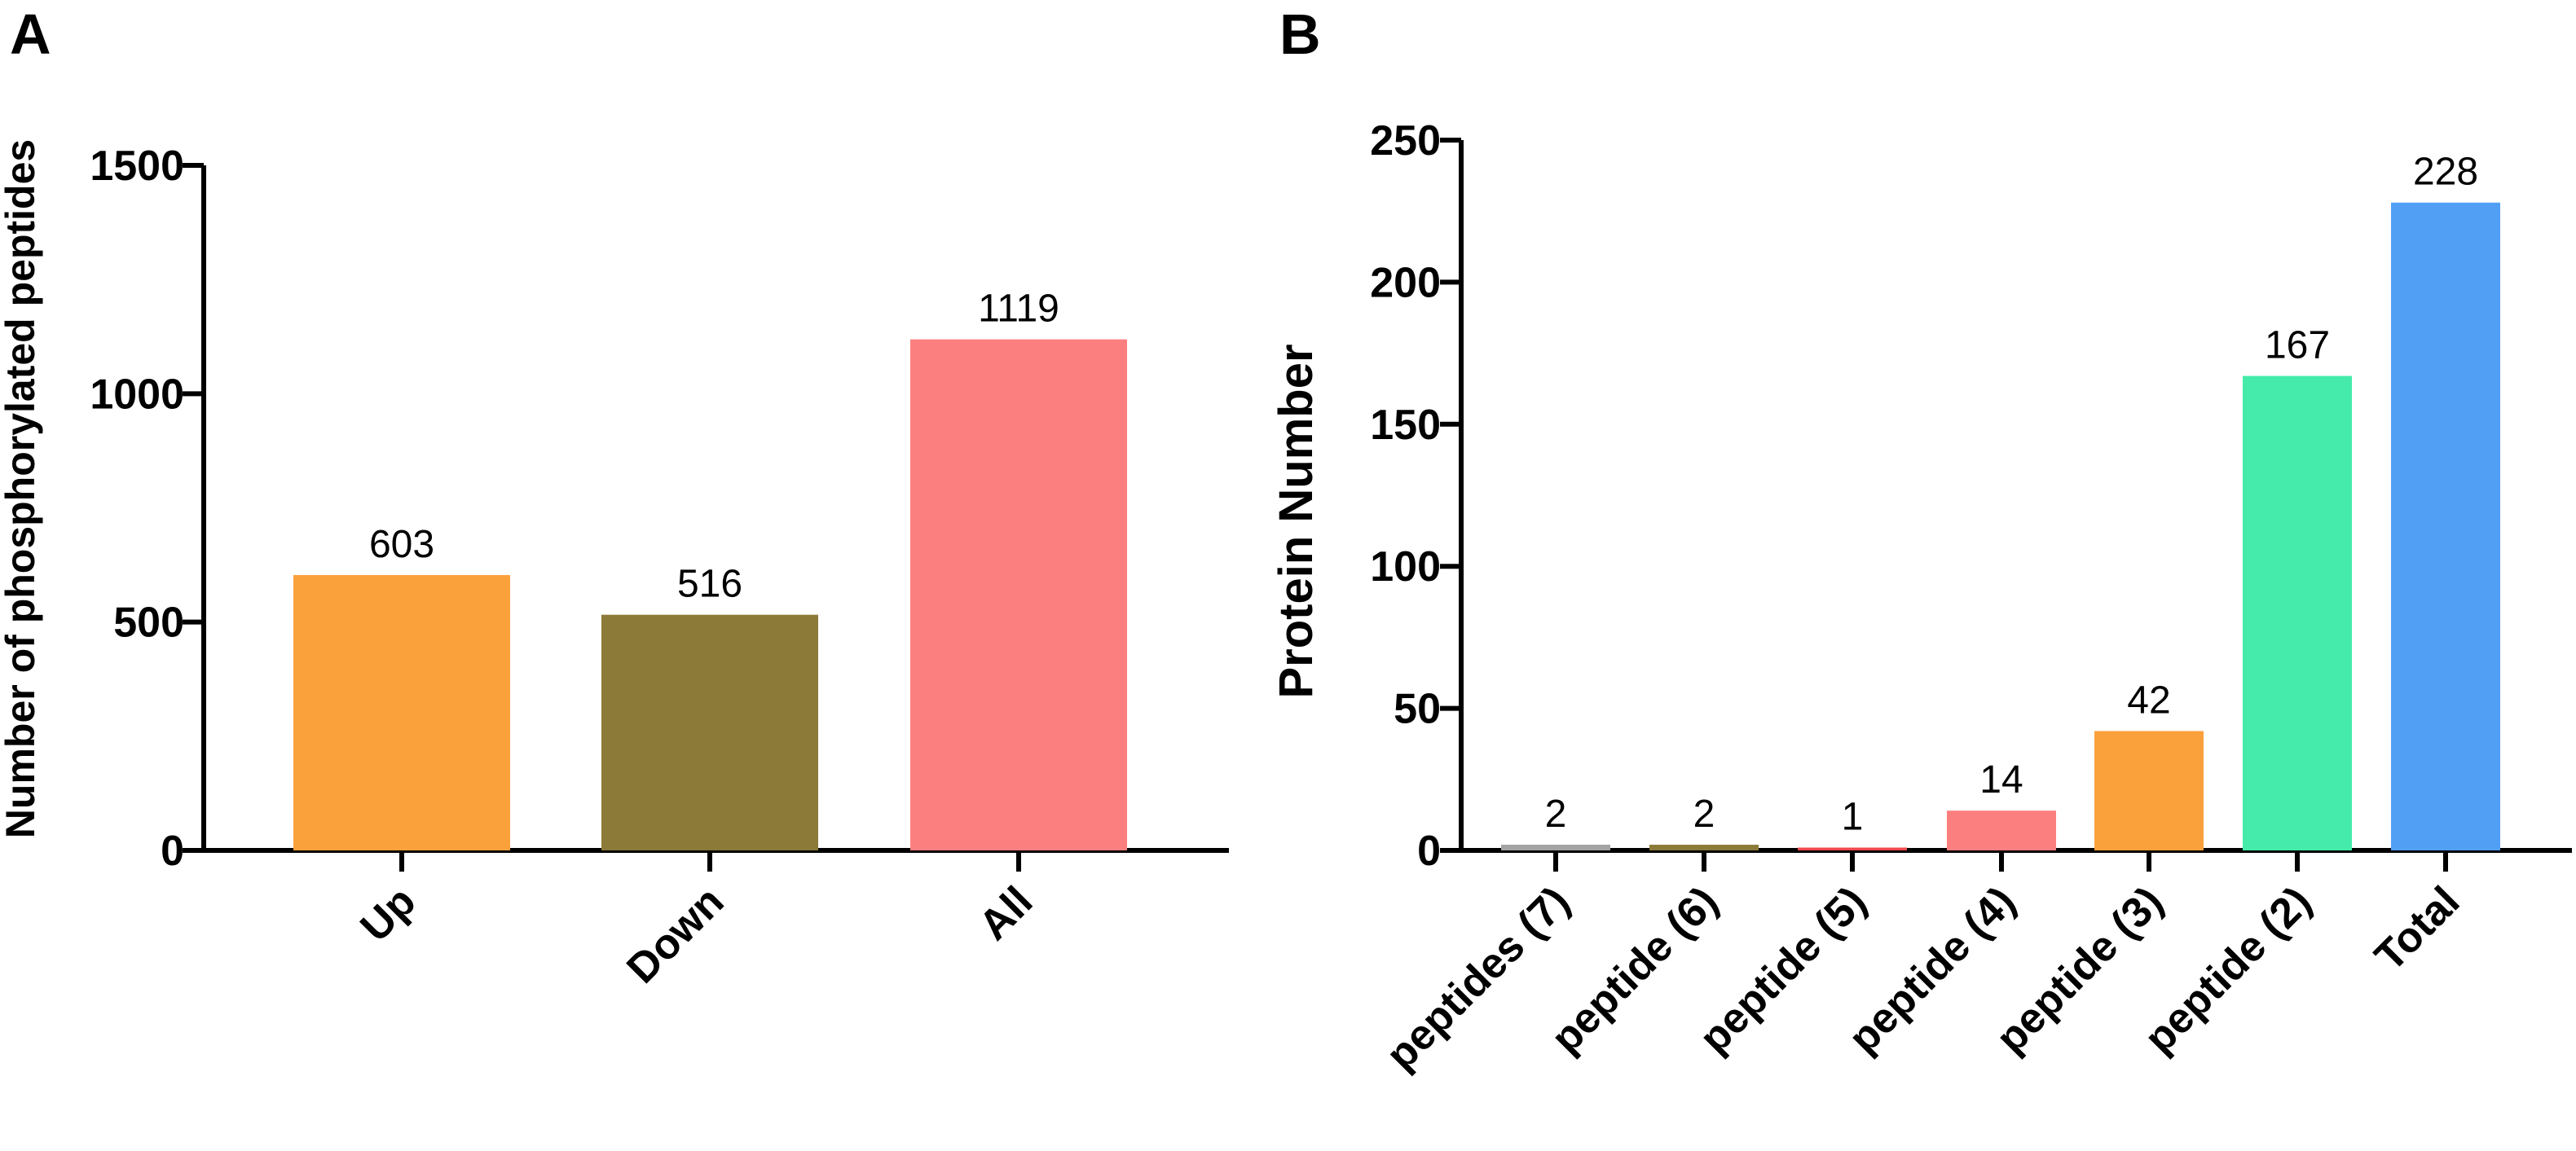 Image resolution: width=2576 pixels, height=1151 pixels. Describe the element at coordinates (709, 584) in the screenshot. I see `panel-a-data-label: 516` at that location.